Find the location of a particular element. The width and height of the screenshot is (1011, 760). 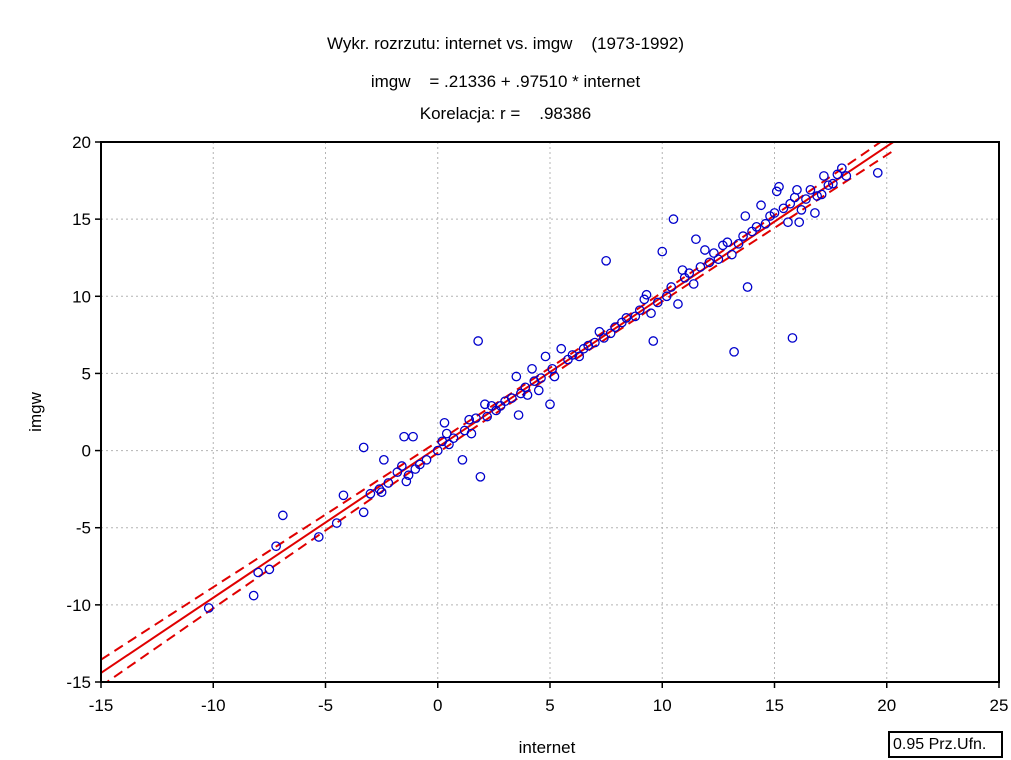

x-axis-ticks: -15 -10 -5 0 5 10 15 20 25 is located at coordinates (549, 698).